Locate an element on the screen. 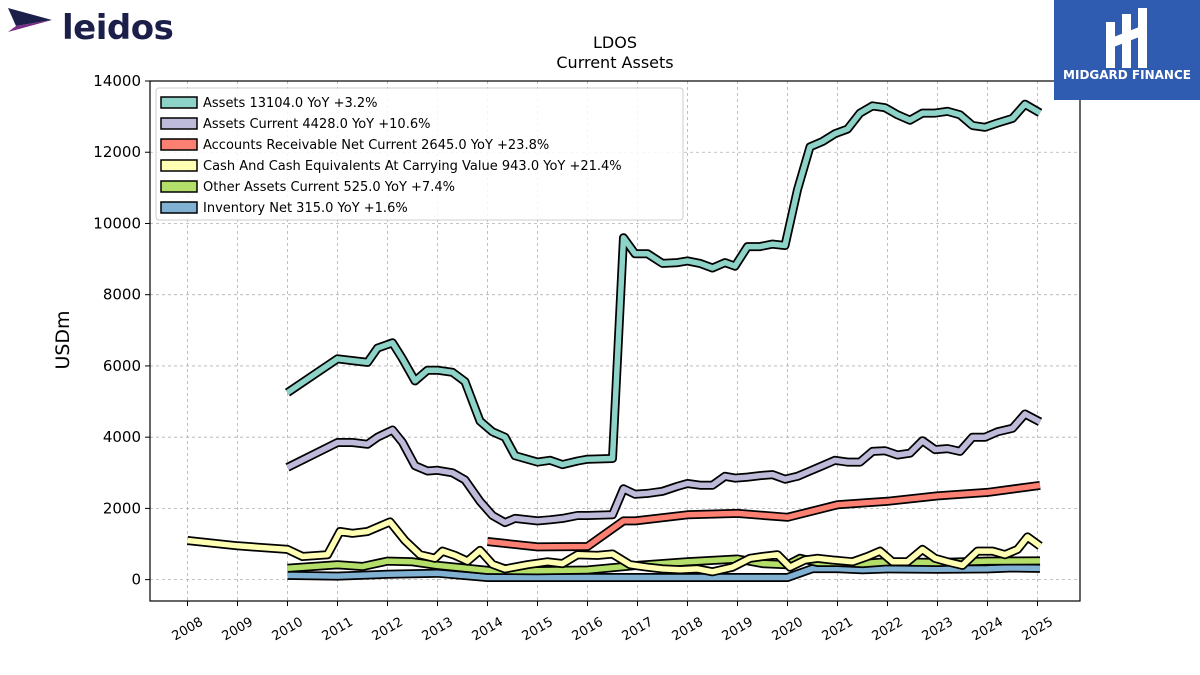 This screenshot has height=675, width=1200. legend-label: Assets 13104.0 YoY +3.2% is located at coordinates (290, 103).